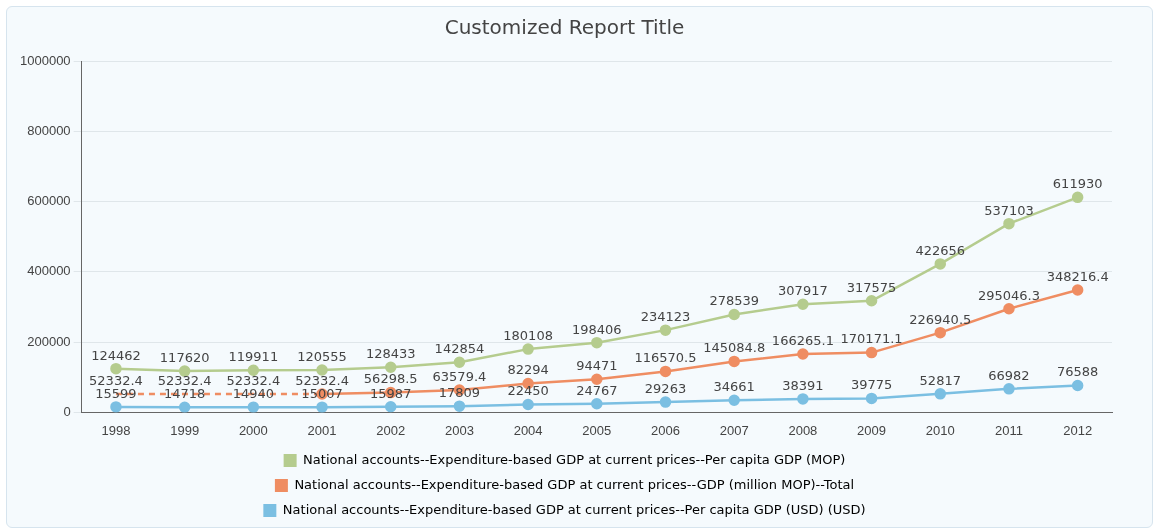 This screenshot has width=1155, height=530. Describe the element at coordinates (253, 394) in the screenshot. I see `data-label: 14940` at that location.